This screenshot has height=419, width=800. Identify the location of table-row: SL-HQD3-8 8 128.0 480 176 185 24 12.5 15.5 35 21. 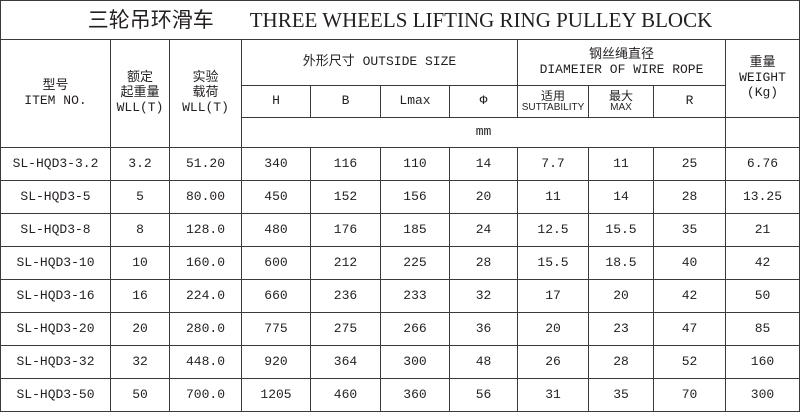
(400, 230).